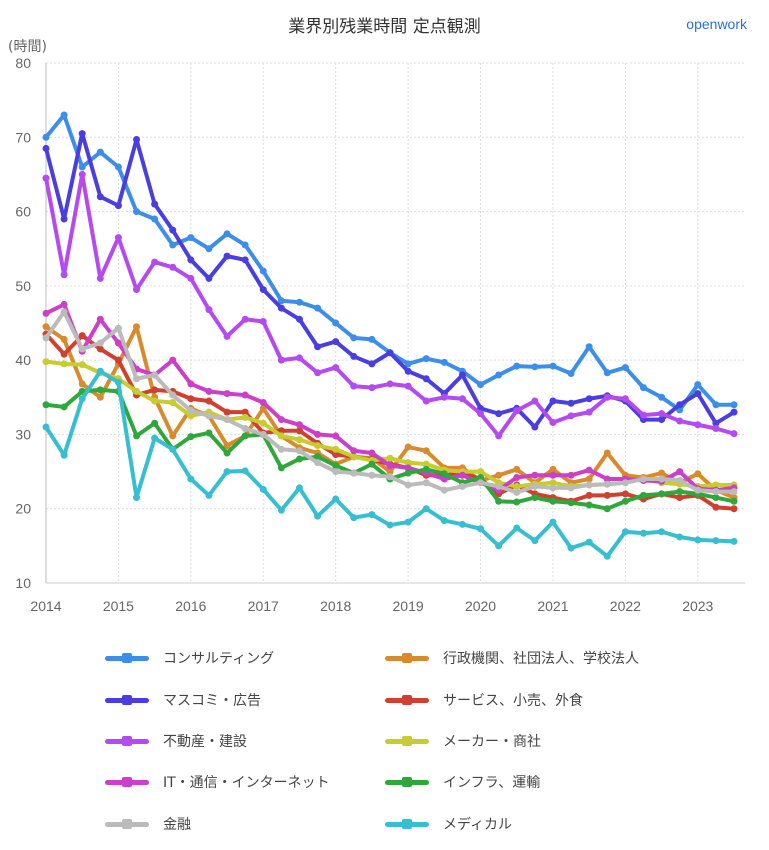 This screenshot has height=850, width=769. I want to click on y-tick-label: 30, so click(23, 434).